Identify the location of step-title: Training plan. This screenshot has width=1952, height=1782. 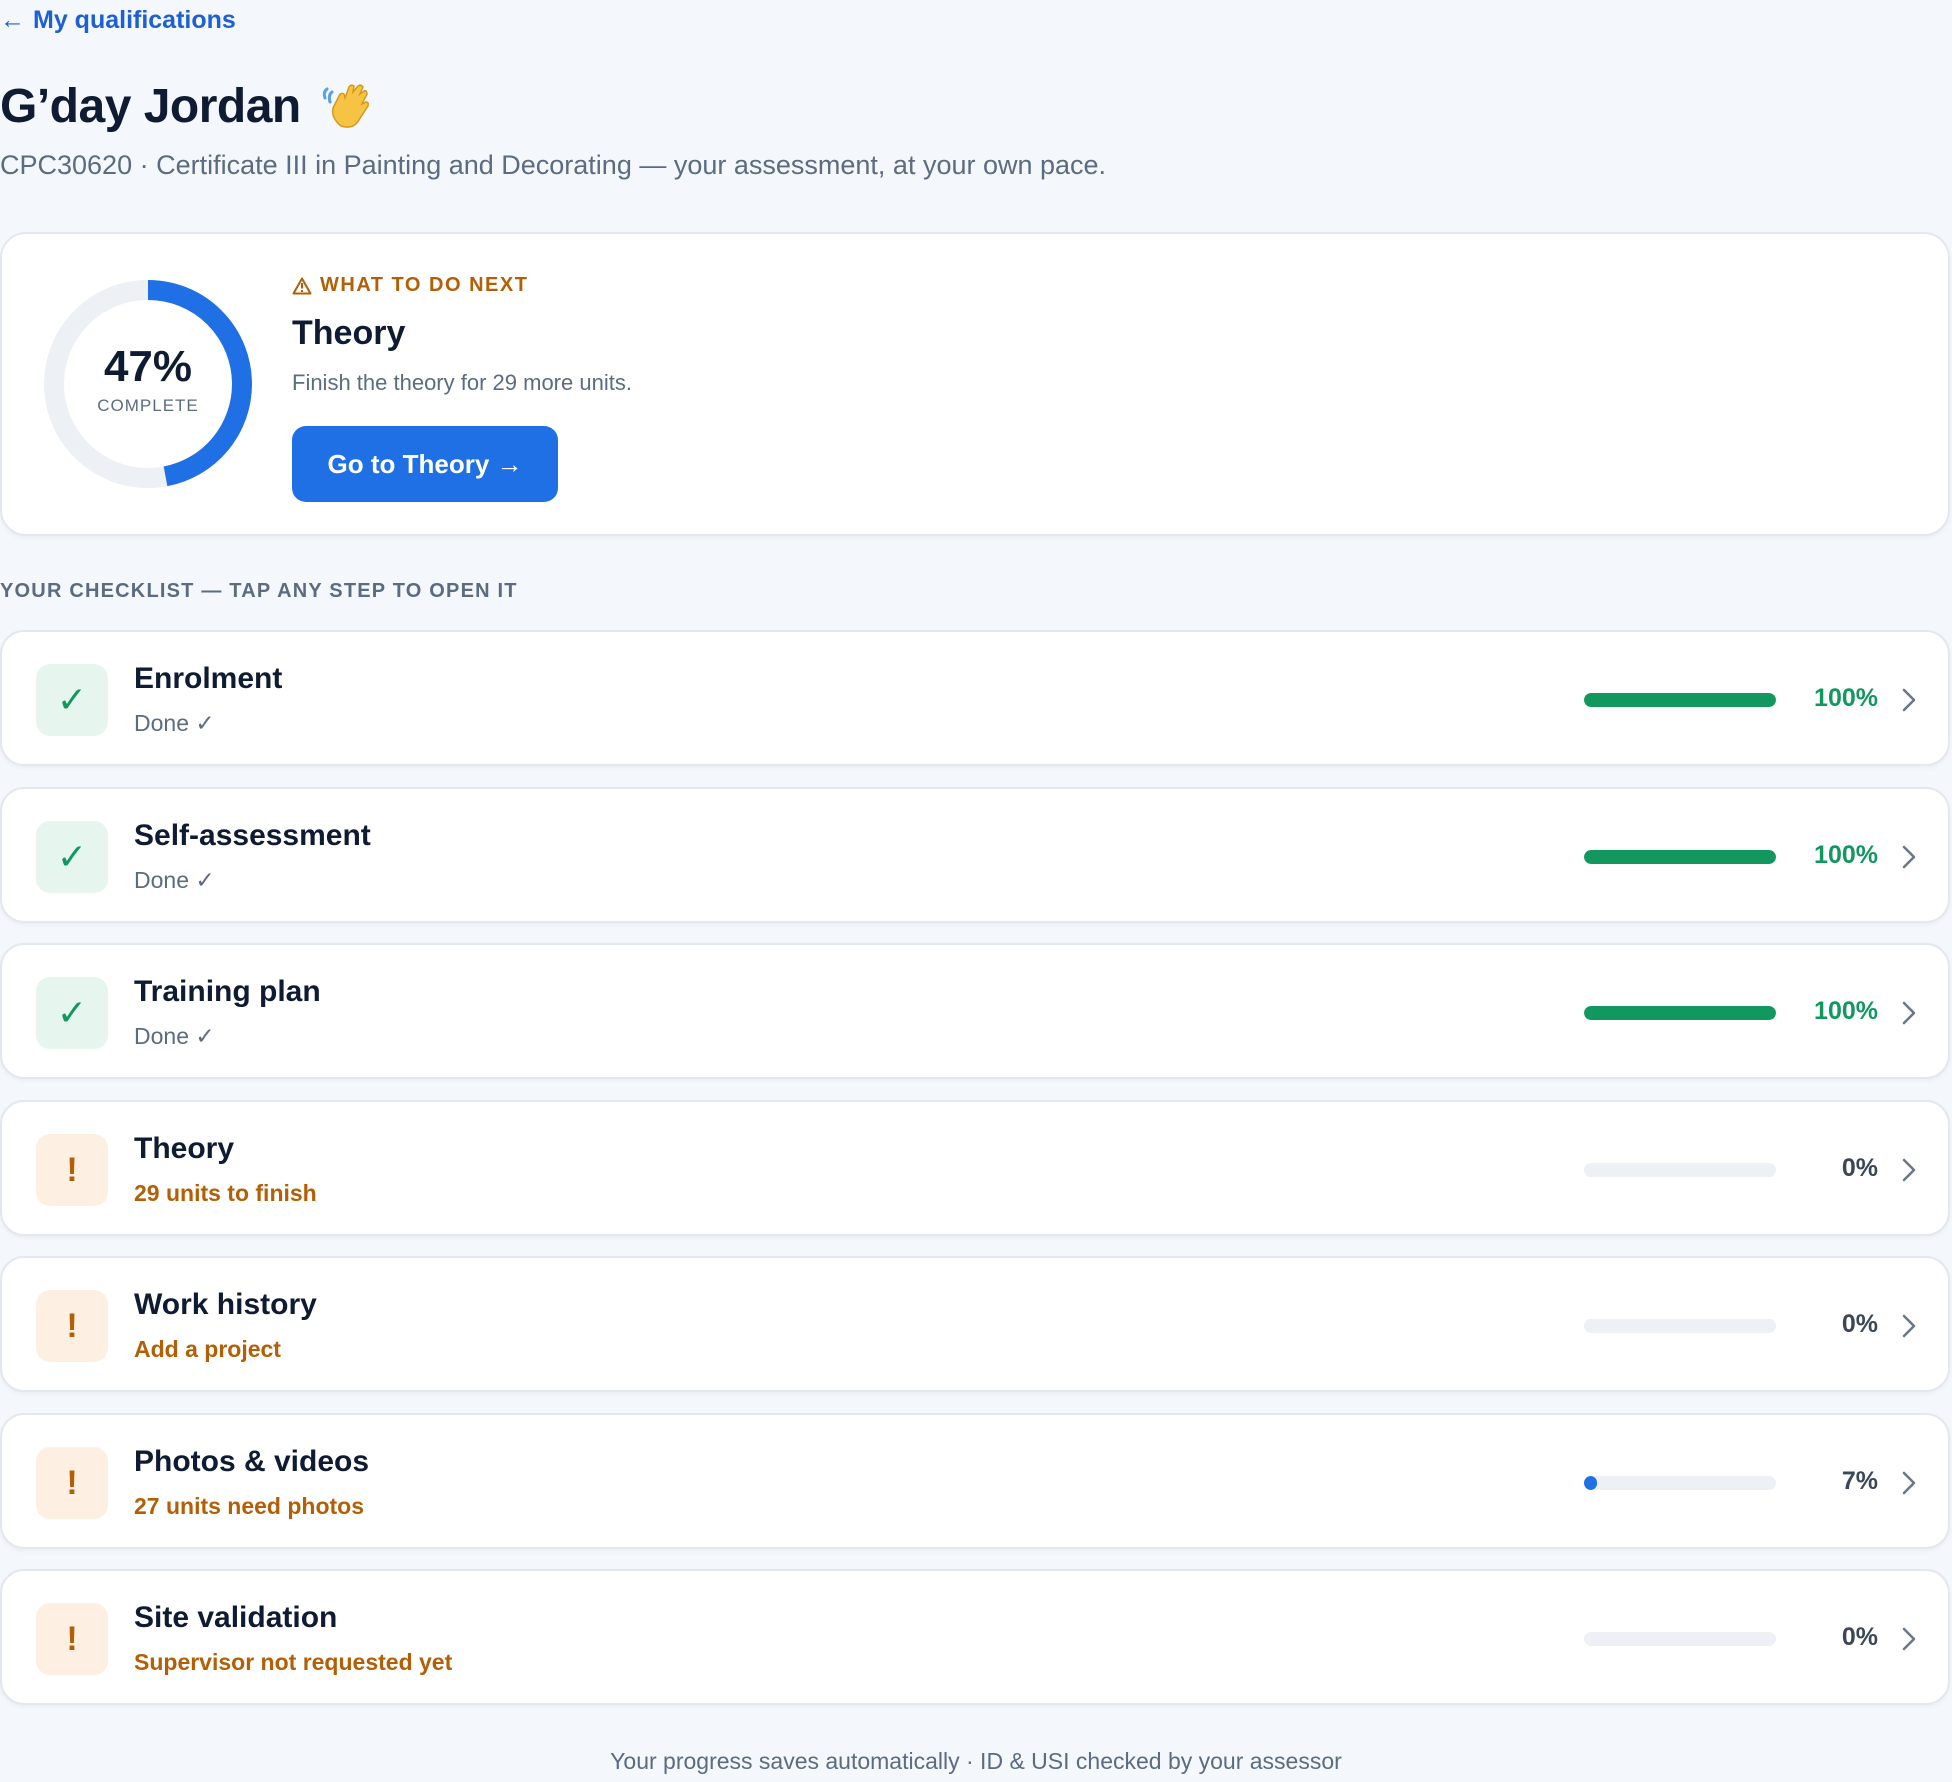
(227, 991).